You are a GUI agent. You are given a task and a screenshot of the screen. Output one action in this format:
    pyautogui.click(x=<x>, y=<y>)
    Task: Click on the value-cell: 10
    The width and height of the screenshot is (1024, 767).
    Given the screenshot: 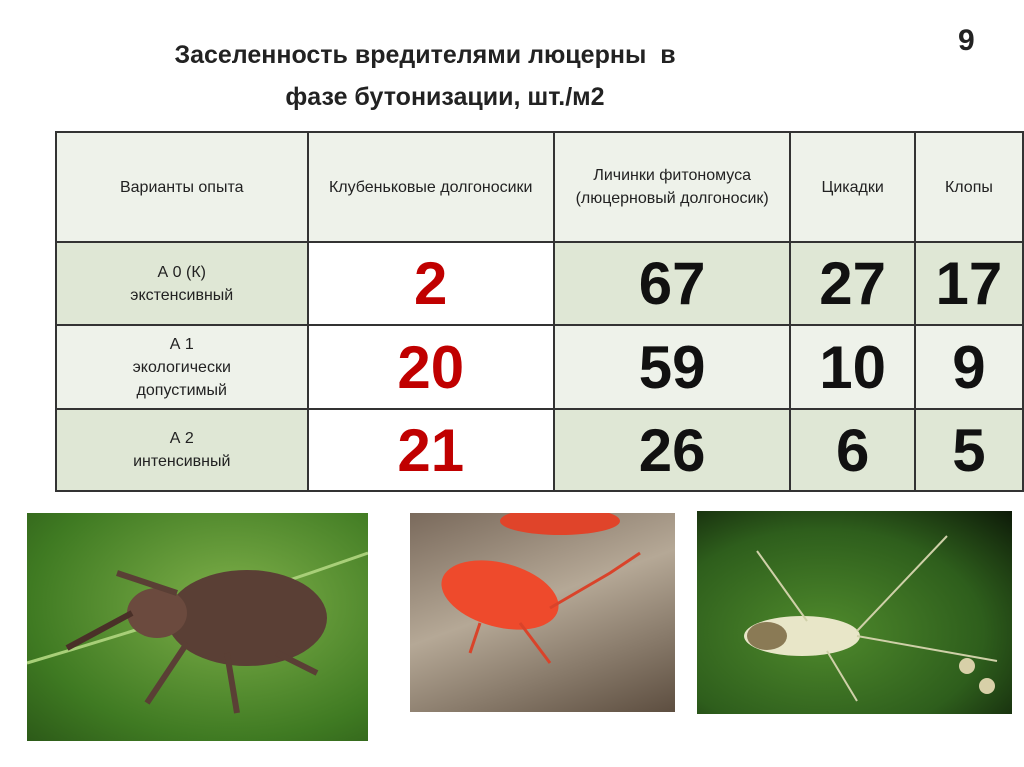 What is the action you would take?
    pyautogui.click(x=852, y=367)
    